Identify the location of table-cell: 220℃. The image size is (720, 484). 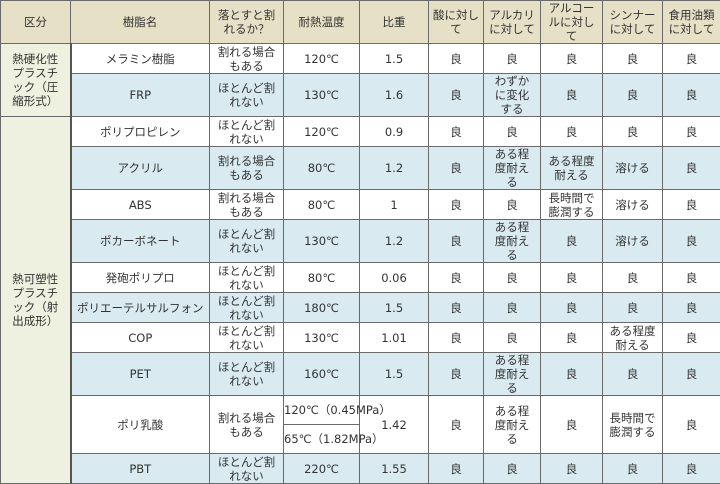
(322, 469).